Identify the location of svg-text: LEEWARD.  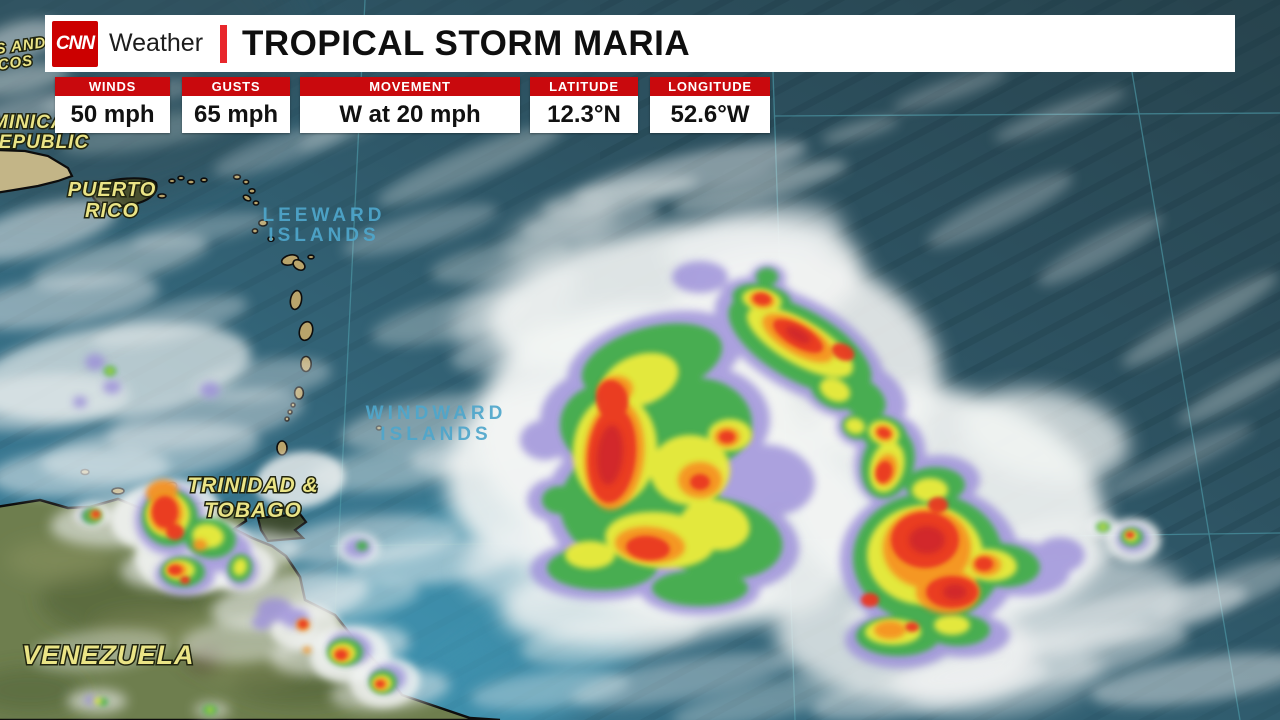
(324, 215).